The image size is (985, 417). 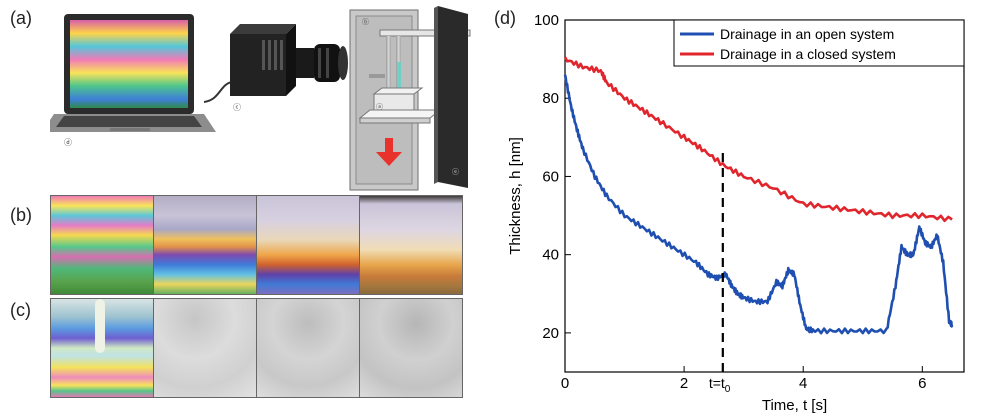 I want to click on x-tick-label: 6, so click(x=922, y=383).